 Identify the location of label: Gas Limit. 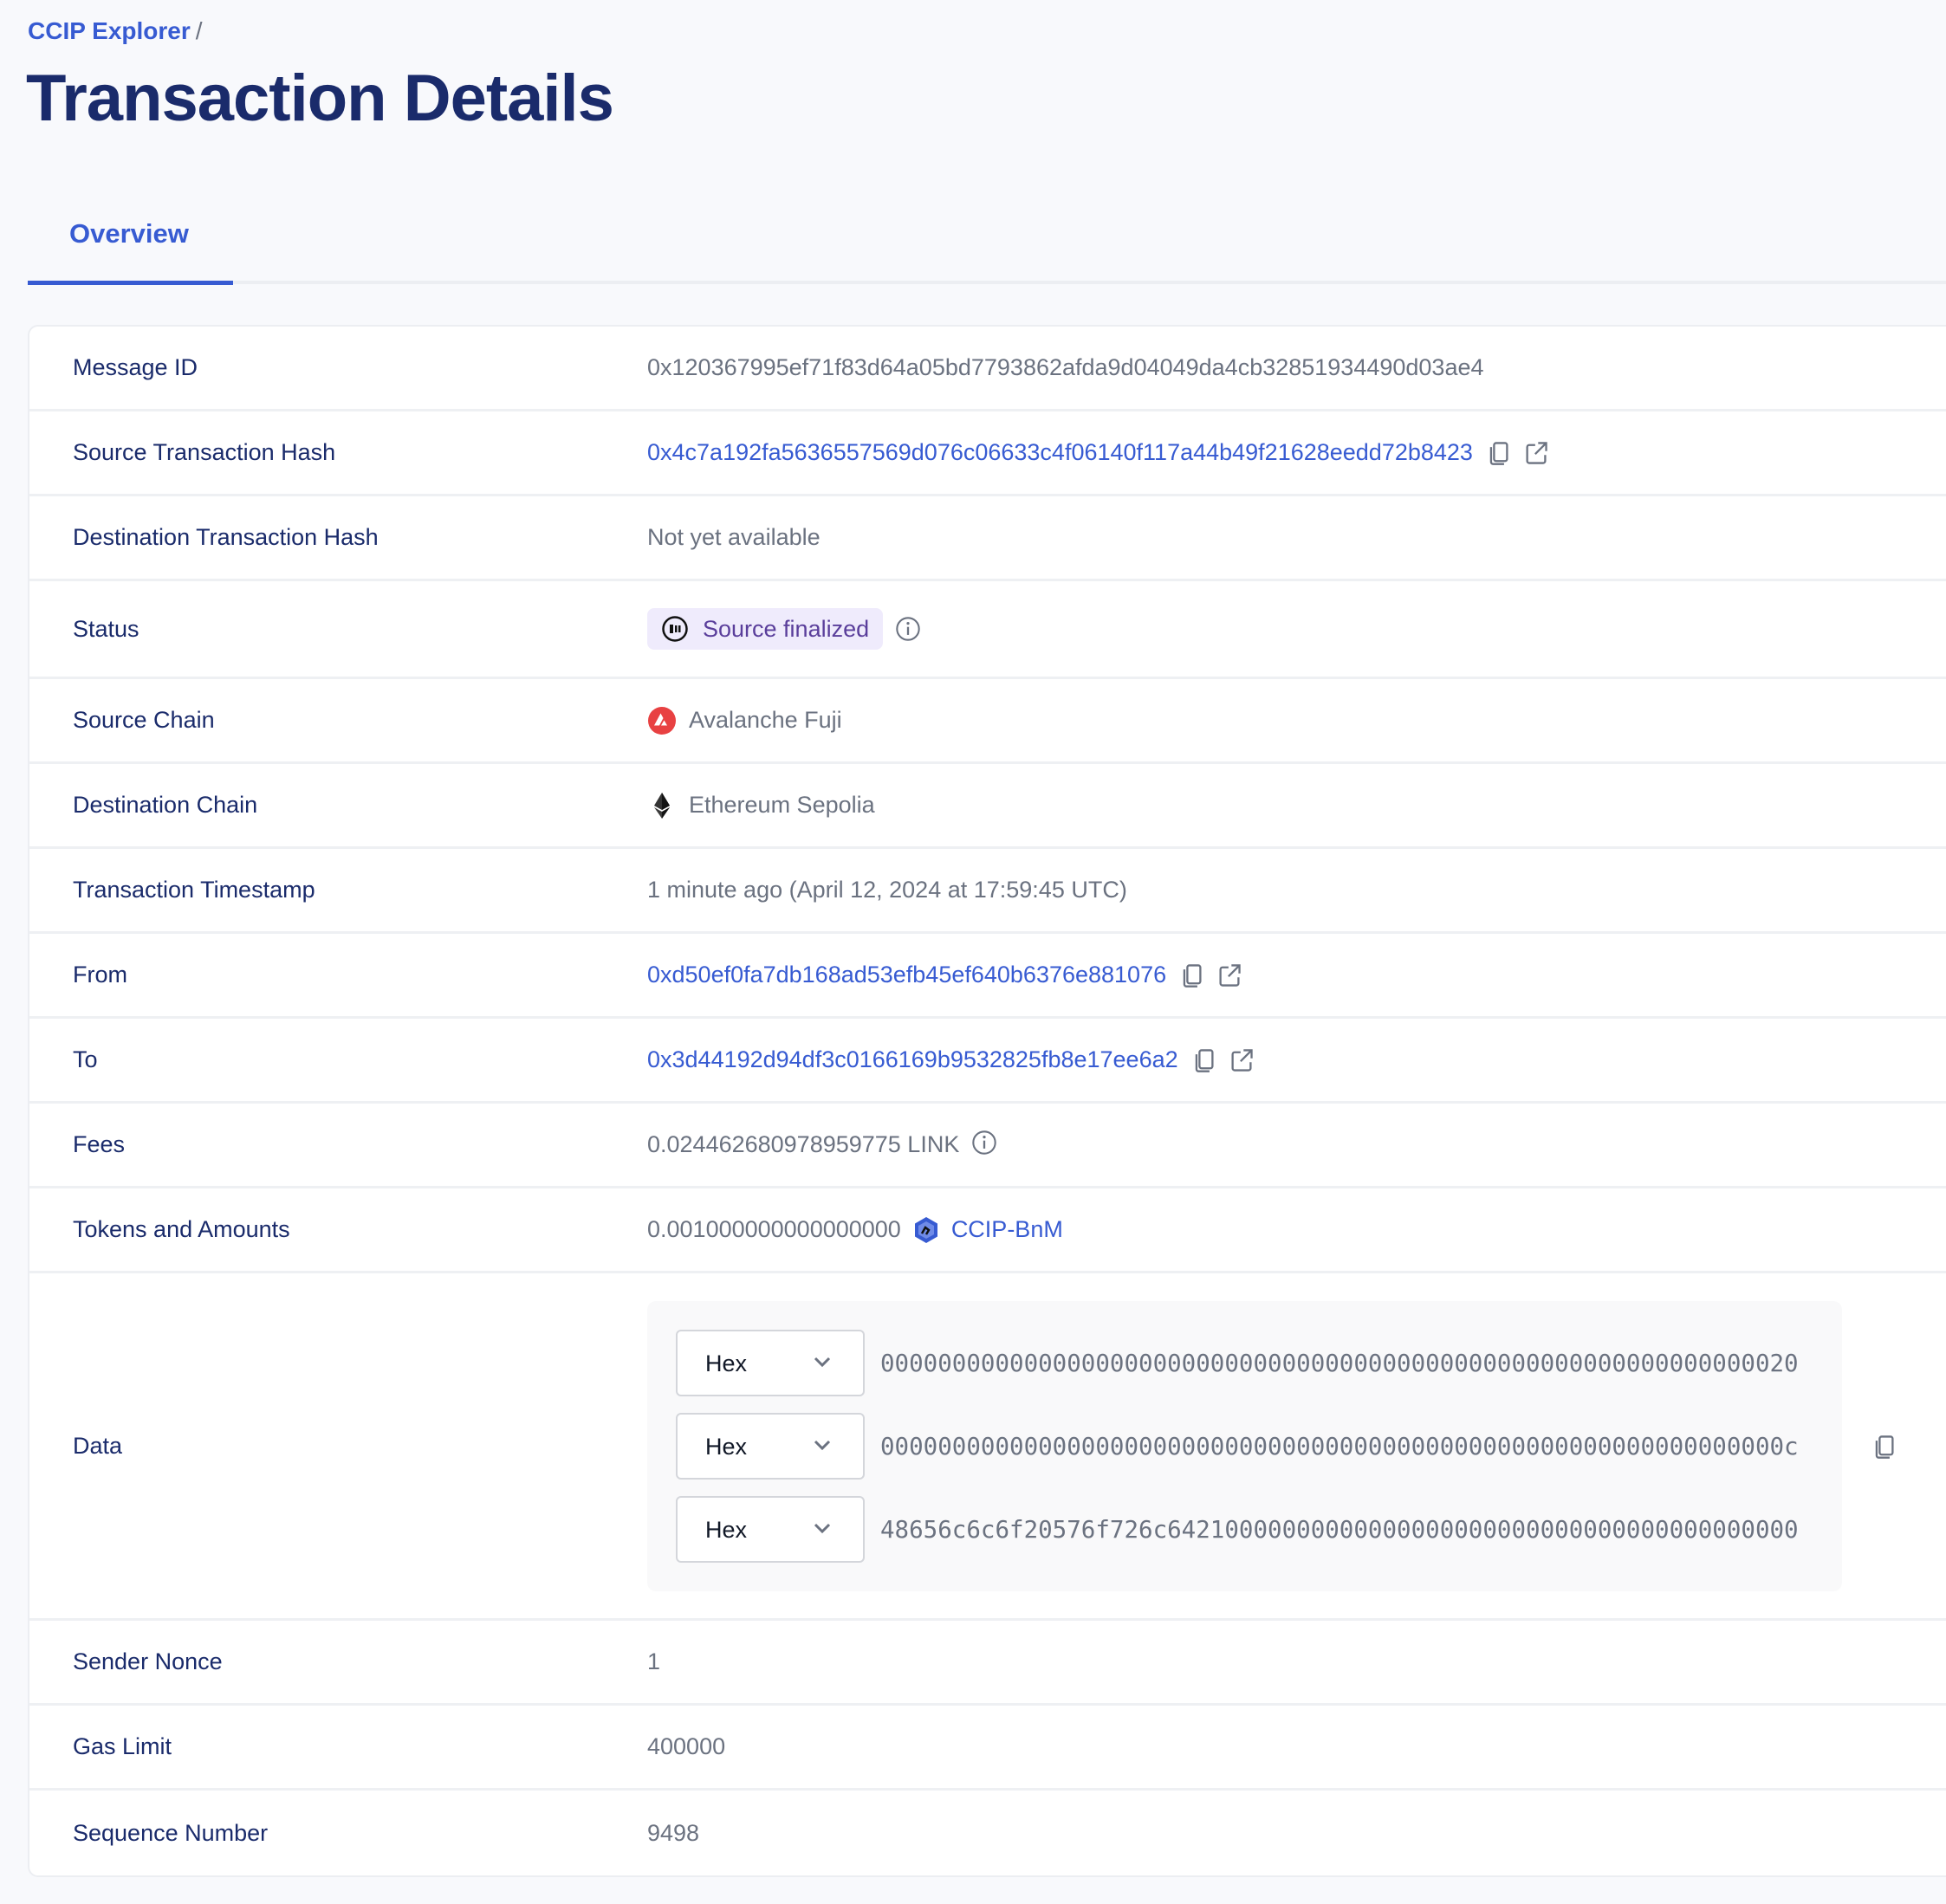
(122, 1746).